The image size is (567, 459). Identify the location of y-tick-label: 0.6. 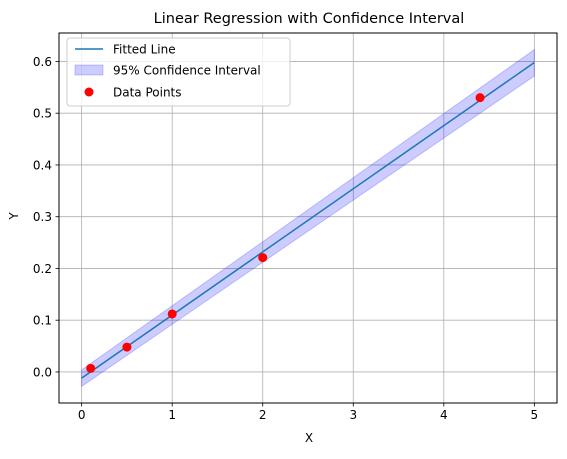
(42, 62).